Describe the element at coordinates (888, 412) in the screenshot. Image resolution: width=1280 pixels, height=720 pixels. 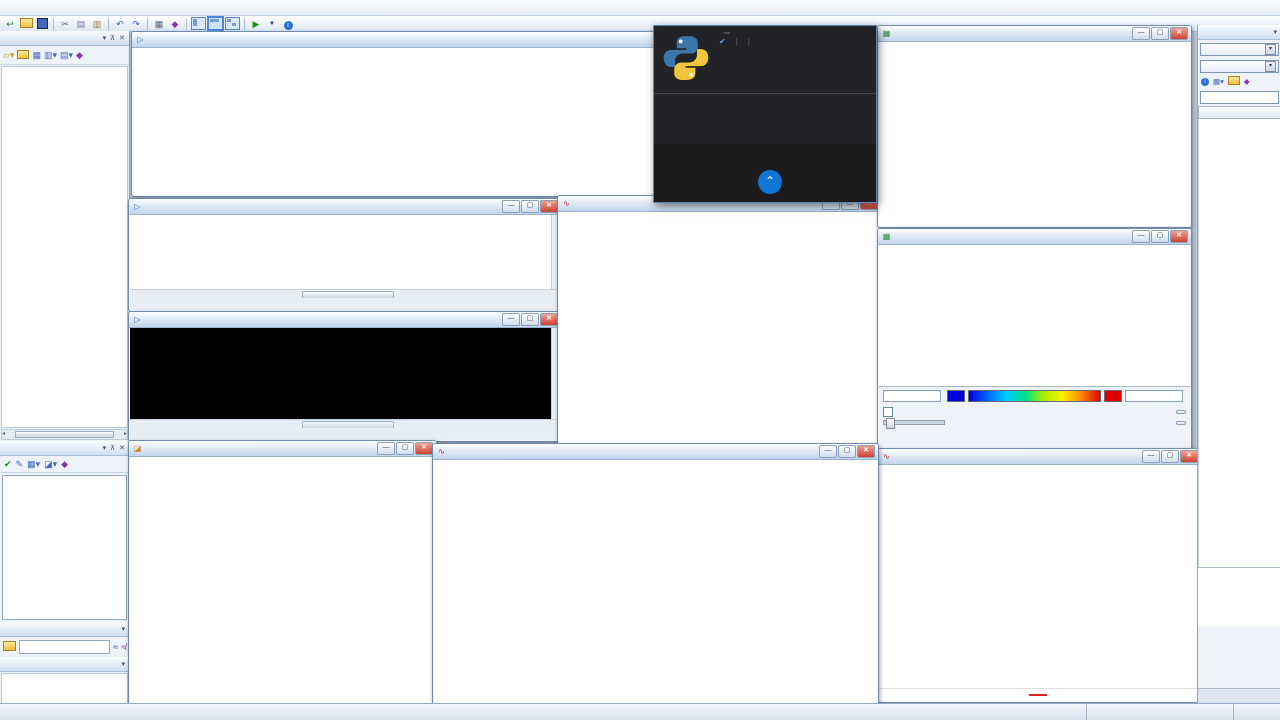
I see `threshold-checkbox` at that location.